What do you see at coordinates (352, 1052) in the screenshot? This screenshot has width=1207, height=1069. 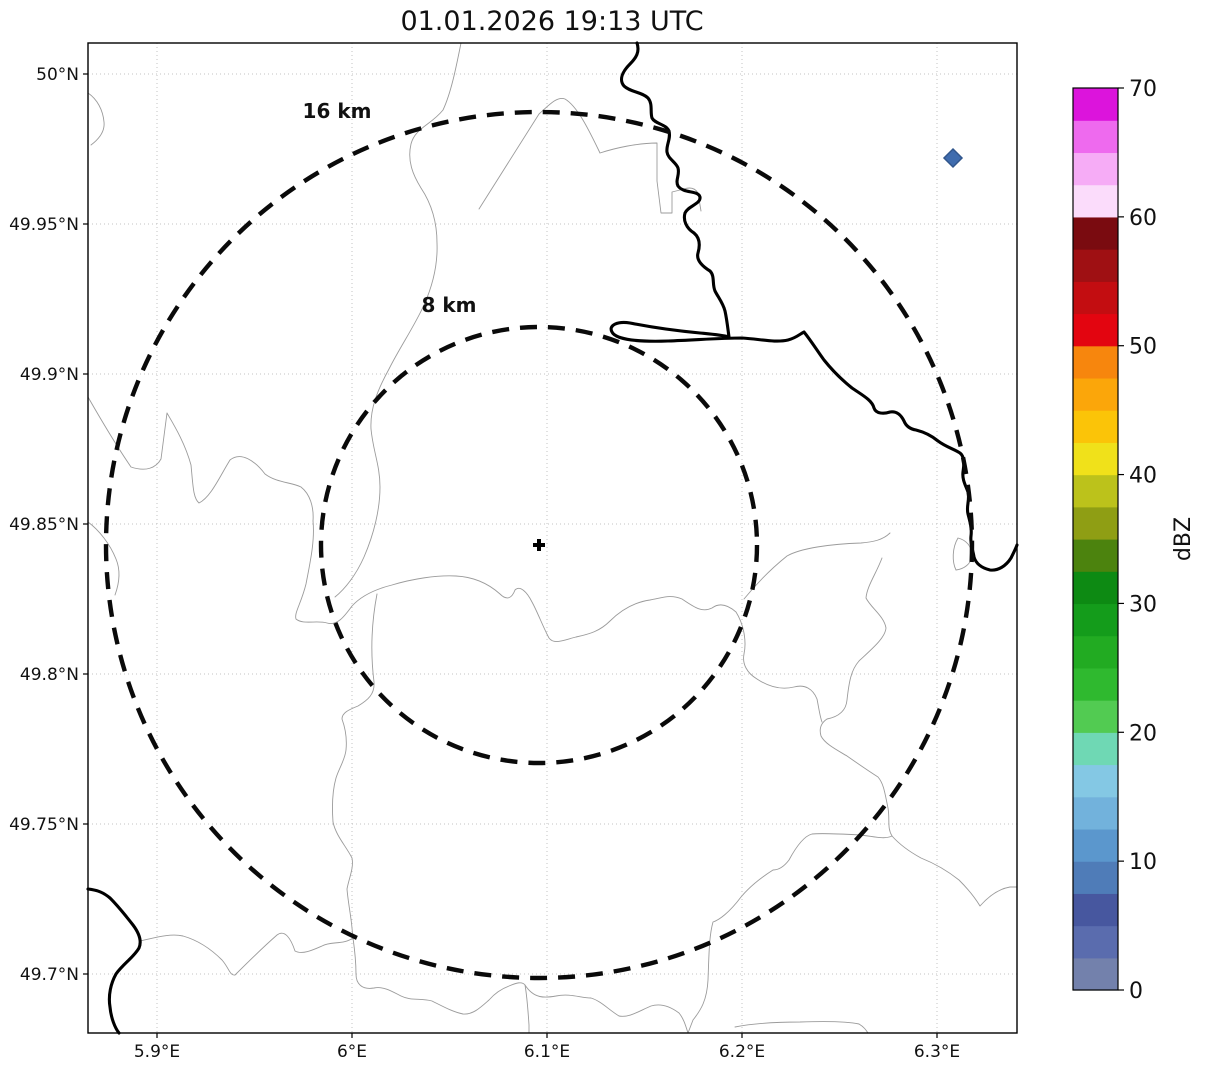 I see `x-tick-label: 6°E` at bounding box center [352, 1052].